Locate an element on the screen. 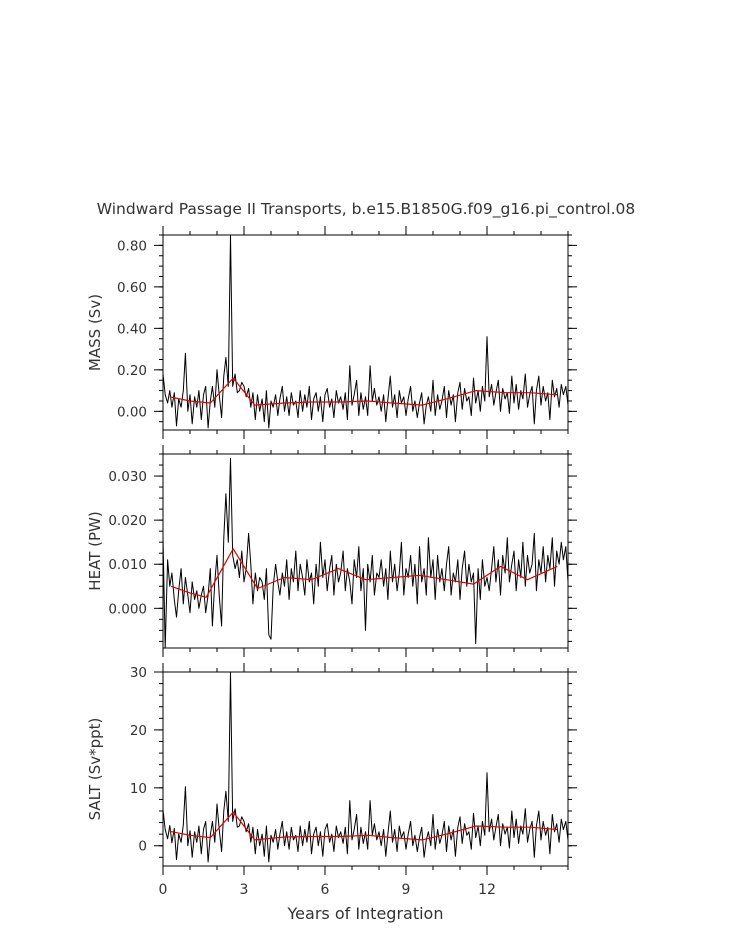 Image resolution: width=733 pixels, height=945 pixels. x-tick-label: 12 is located at coordinates (487, 890).